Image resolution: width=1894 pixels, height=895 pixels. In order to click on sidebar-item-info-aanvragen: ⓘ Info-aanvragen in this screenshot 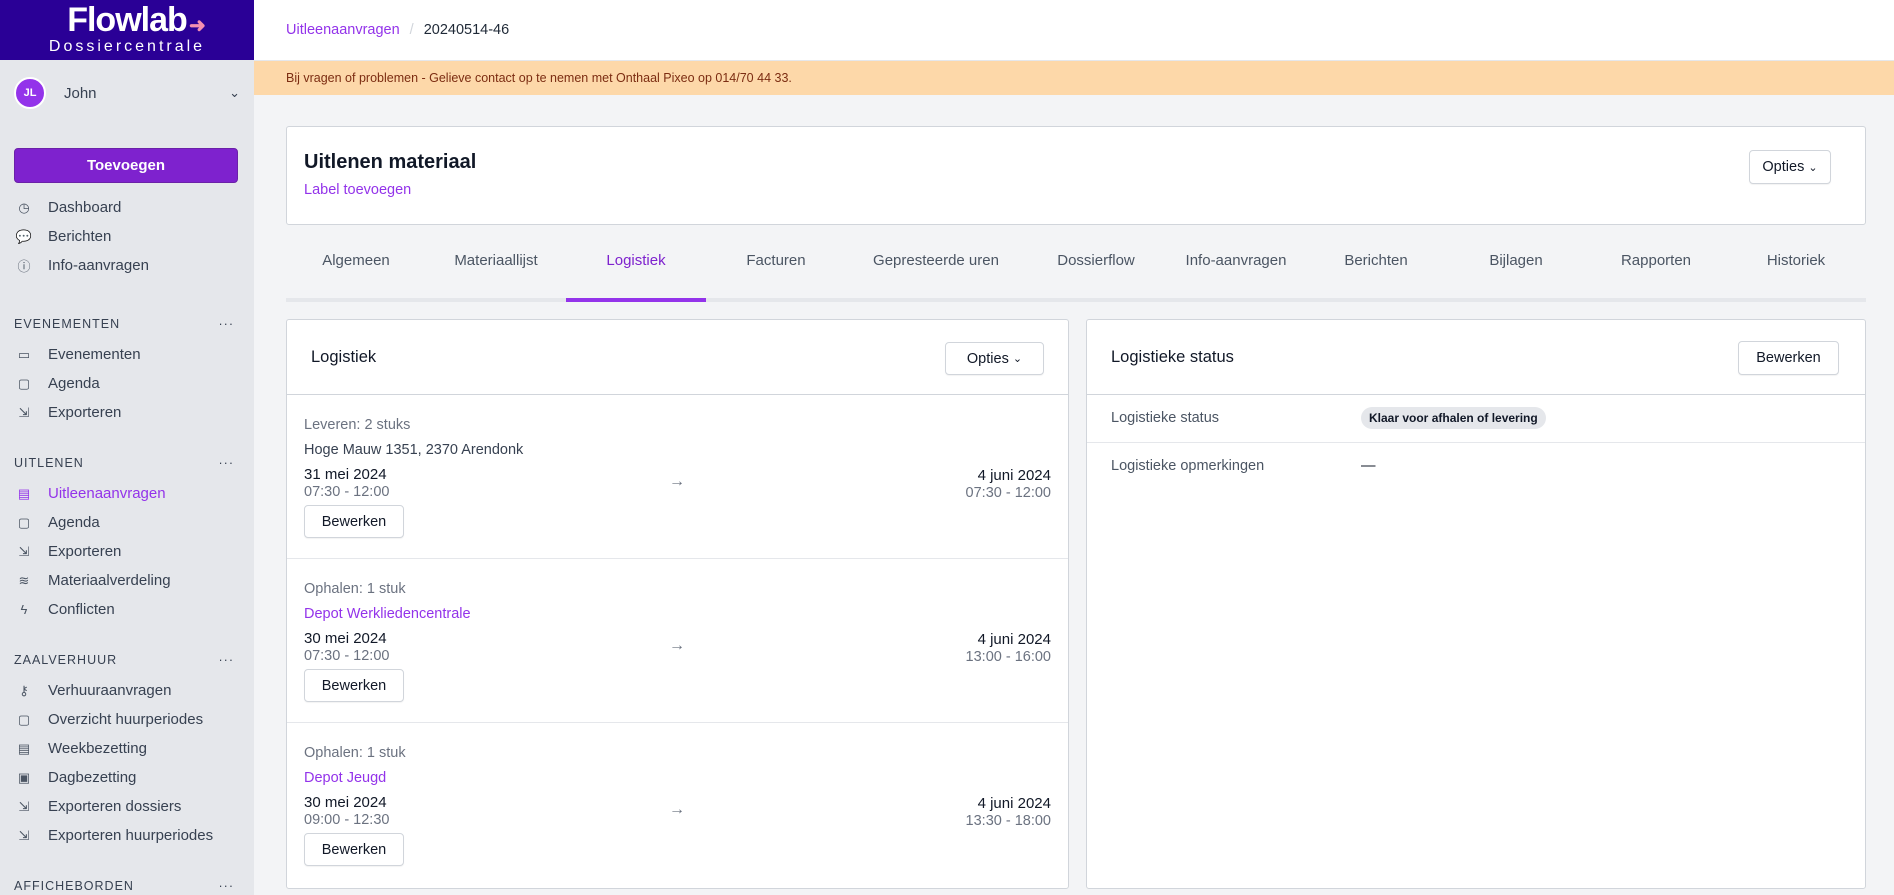, I will do `click(127, 265)`.